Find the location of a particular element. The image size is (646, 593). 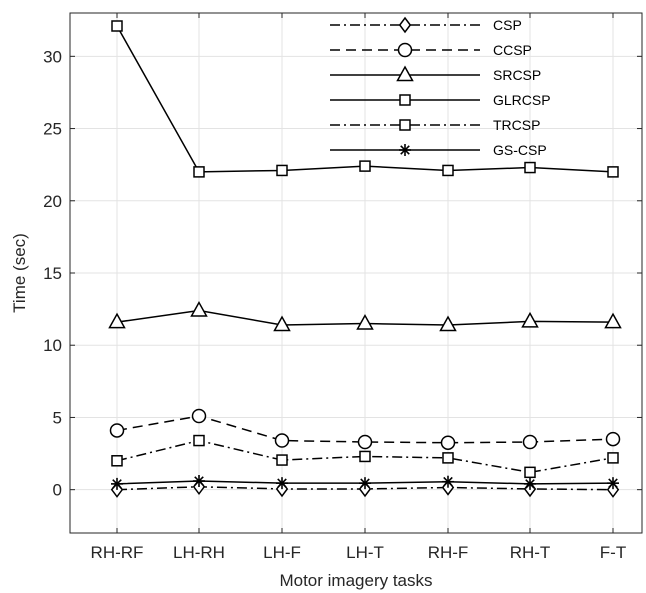

y-tick-label: 10 is located at coordinates (52, 345).